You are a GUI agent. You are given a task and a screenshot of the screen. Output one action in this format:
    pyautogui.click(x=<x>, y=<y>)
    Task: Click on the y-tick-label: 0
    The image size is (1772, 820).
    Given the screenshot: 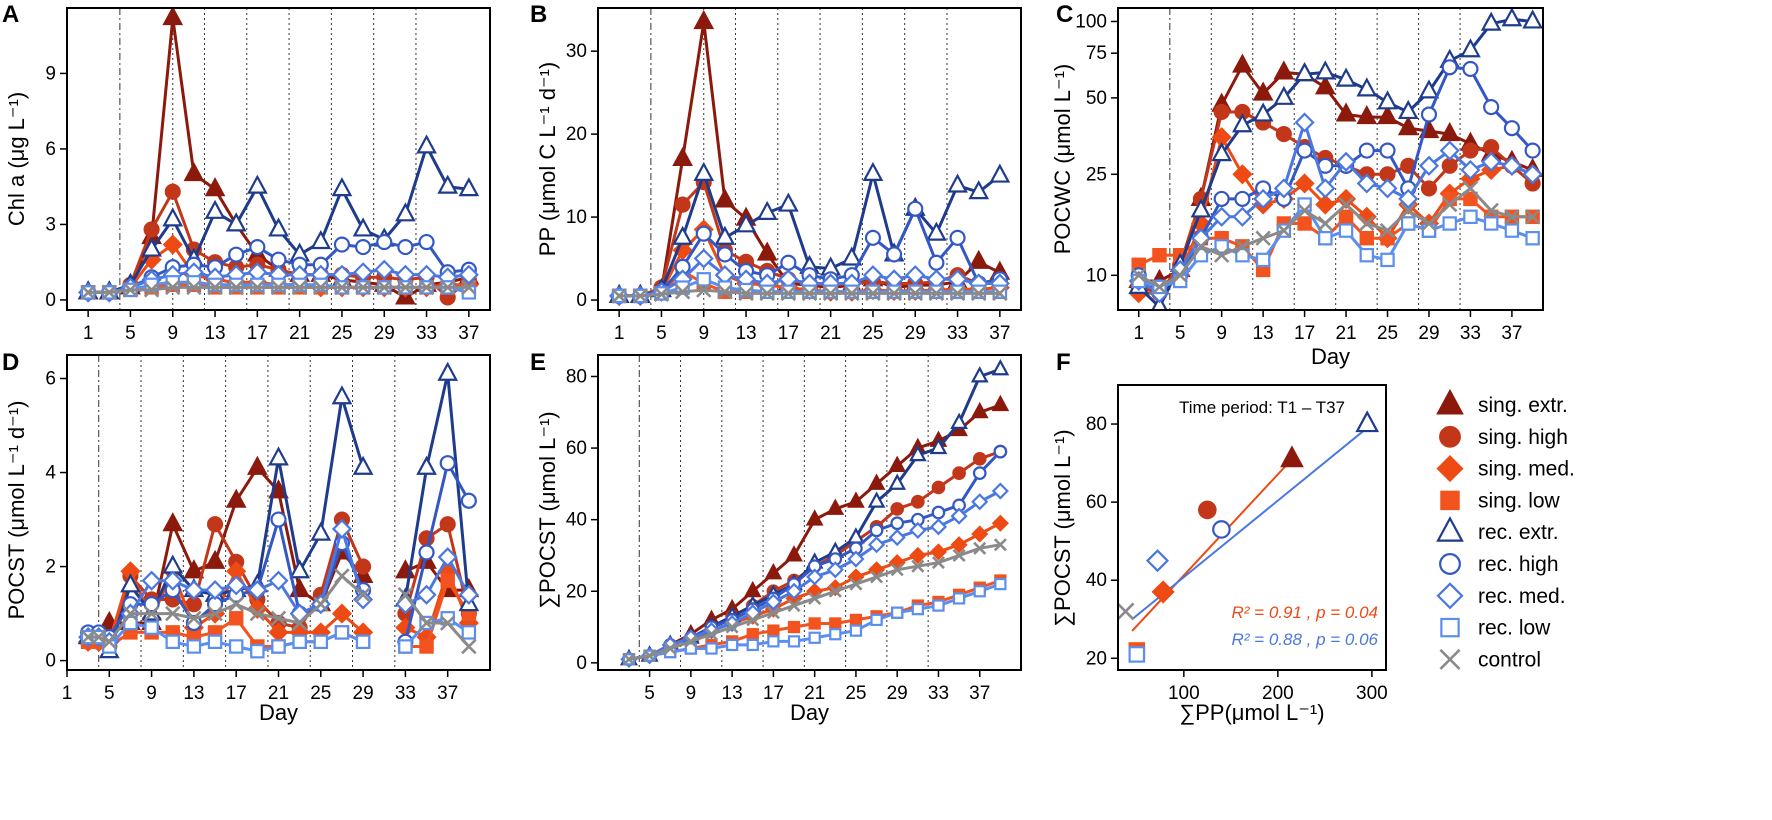 What is the action you would take?
    pyautogui.click(x=50, y=661)
    